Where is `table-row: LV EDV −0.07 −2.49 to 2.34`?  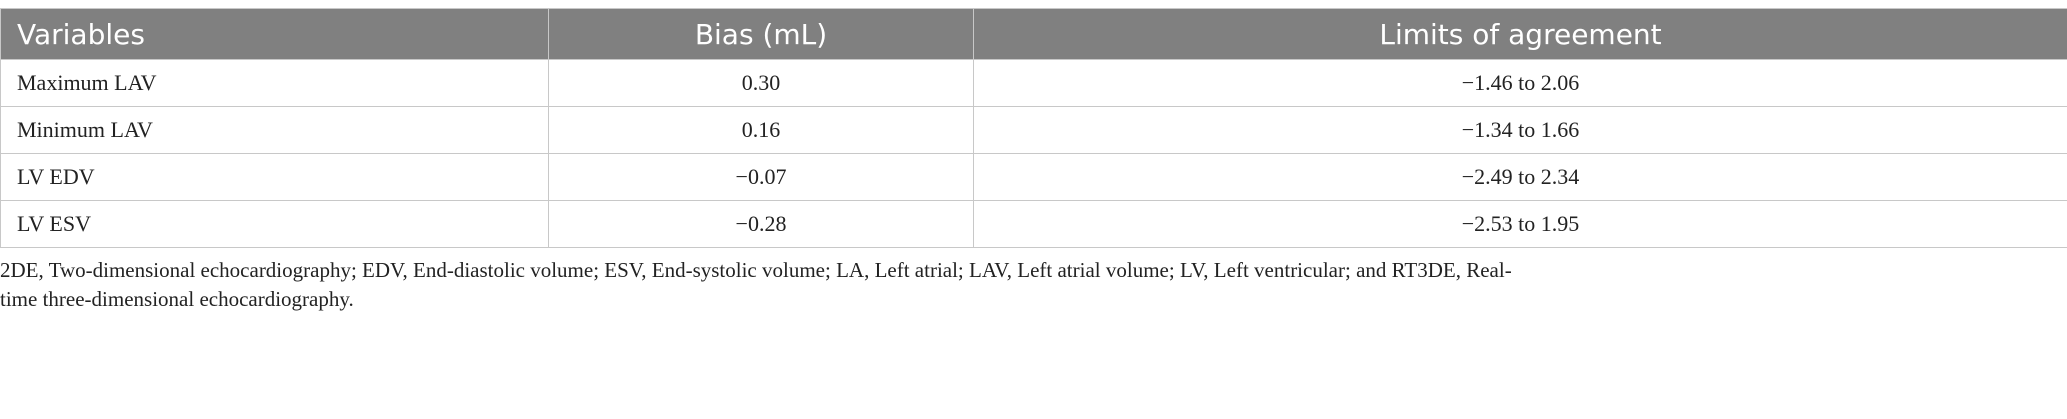
table-row: LV EDV −0.07 −2.49 to 2.34 is located at coordinates (1033, 177).